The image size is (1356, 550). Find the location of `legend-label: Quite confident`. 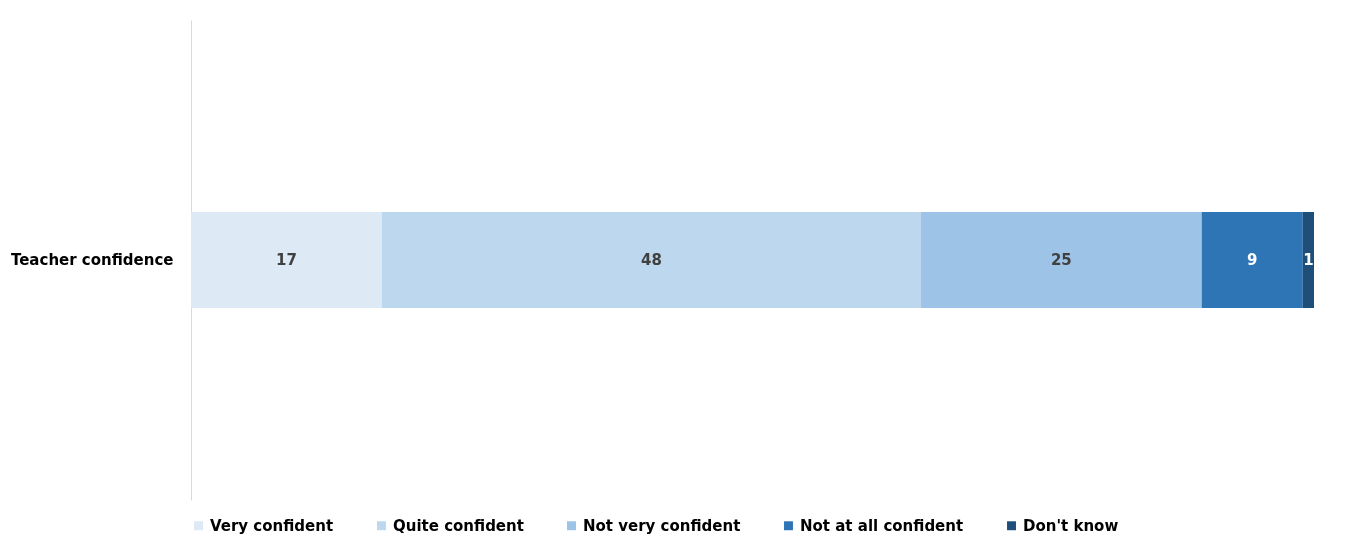

legend-label: Quite confident is located at coordinates (458, 525).